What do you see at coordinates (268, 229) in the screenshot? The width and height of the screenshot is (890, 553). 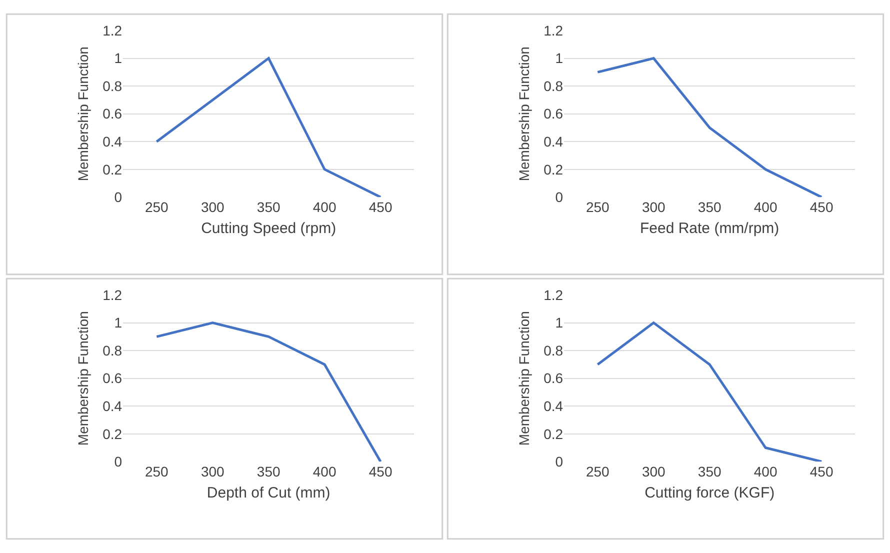 I see `x-axis-title: Cutting Speed (rpm)` at bounding box center [268, 229].